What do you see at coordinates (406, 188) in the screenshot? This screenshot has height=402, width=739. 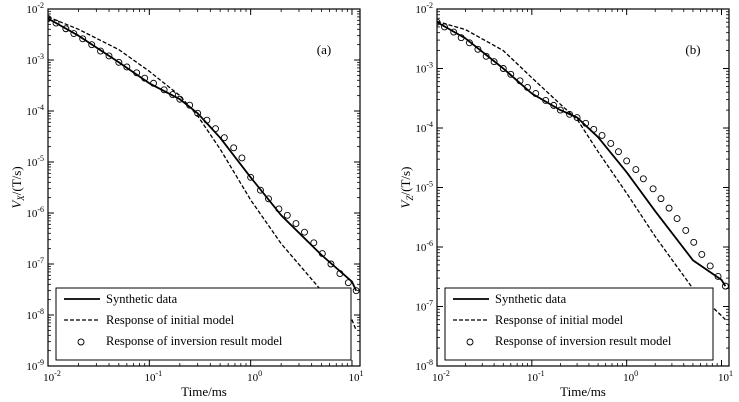 I see `y-axis-label: VZ/(T/s)` at bounding box center [406, 188].